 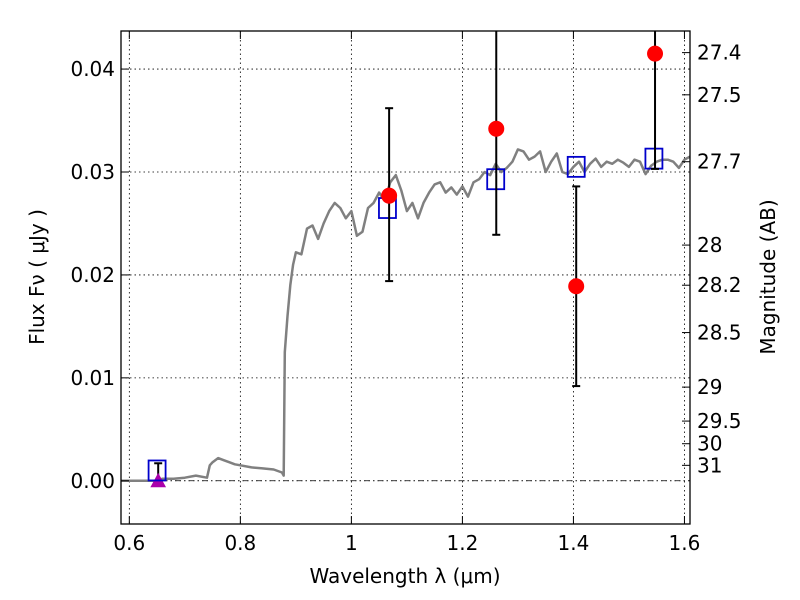 I want to click on y-axis-label: Flux Fν ( μJy ), so click(x=37, y=277).